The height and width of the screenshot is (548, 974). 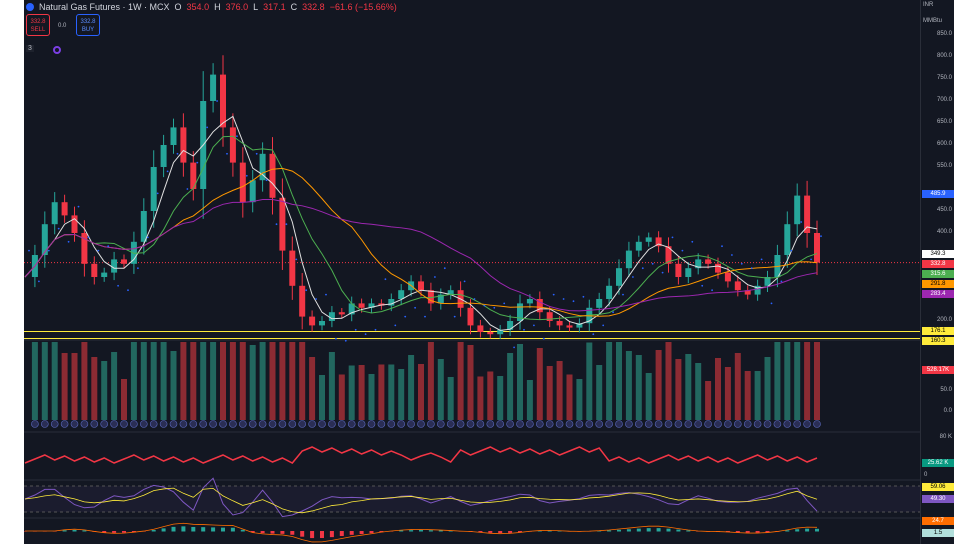 I want to click on sell-button: 332.8 SELL, so click(x=38, y=25).